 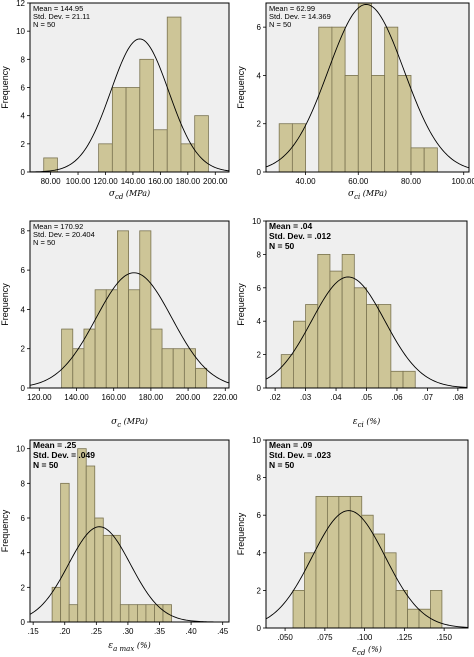 I want to click on x-tick-label: .07, so click(x=428, y=397).